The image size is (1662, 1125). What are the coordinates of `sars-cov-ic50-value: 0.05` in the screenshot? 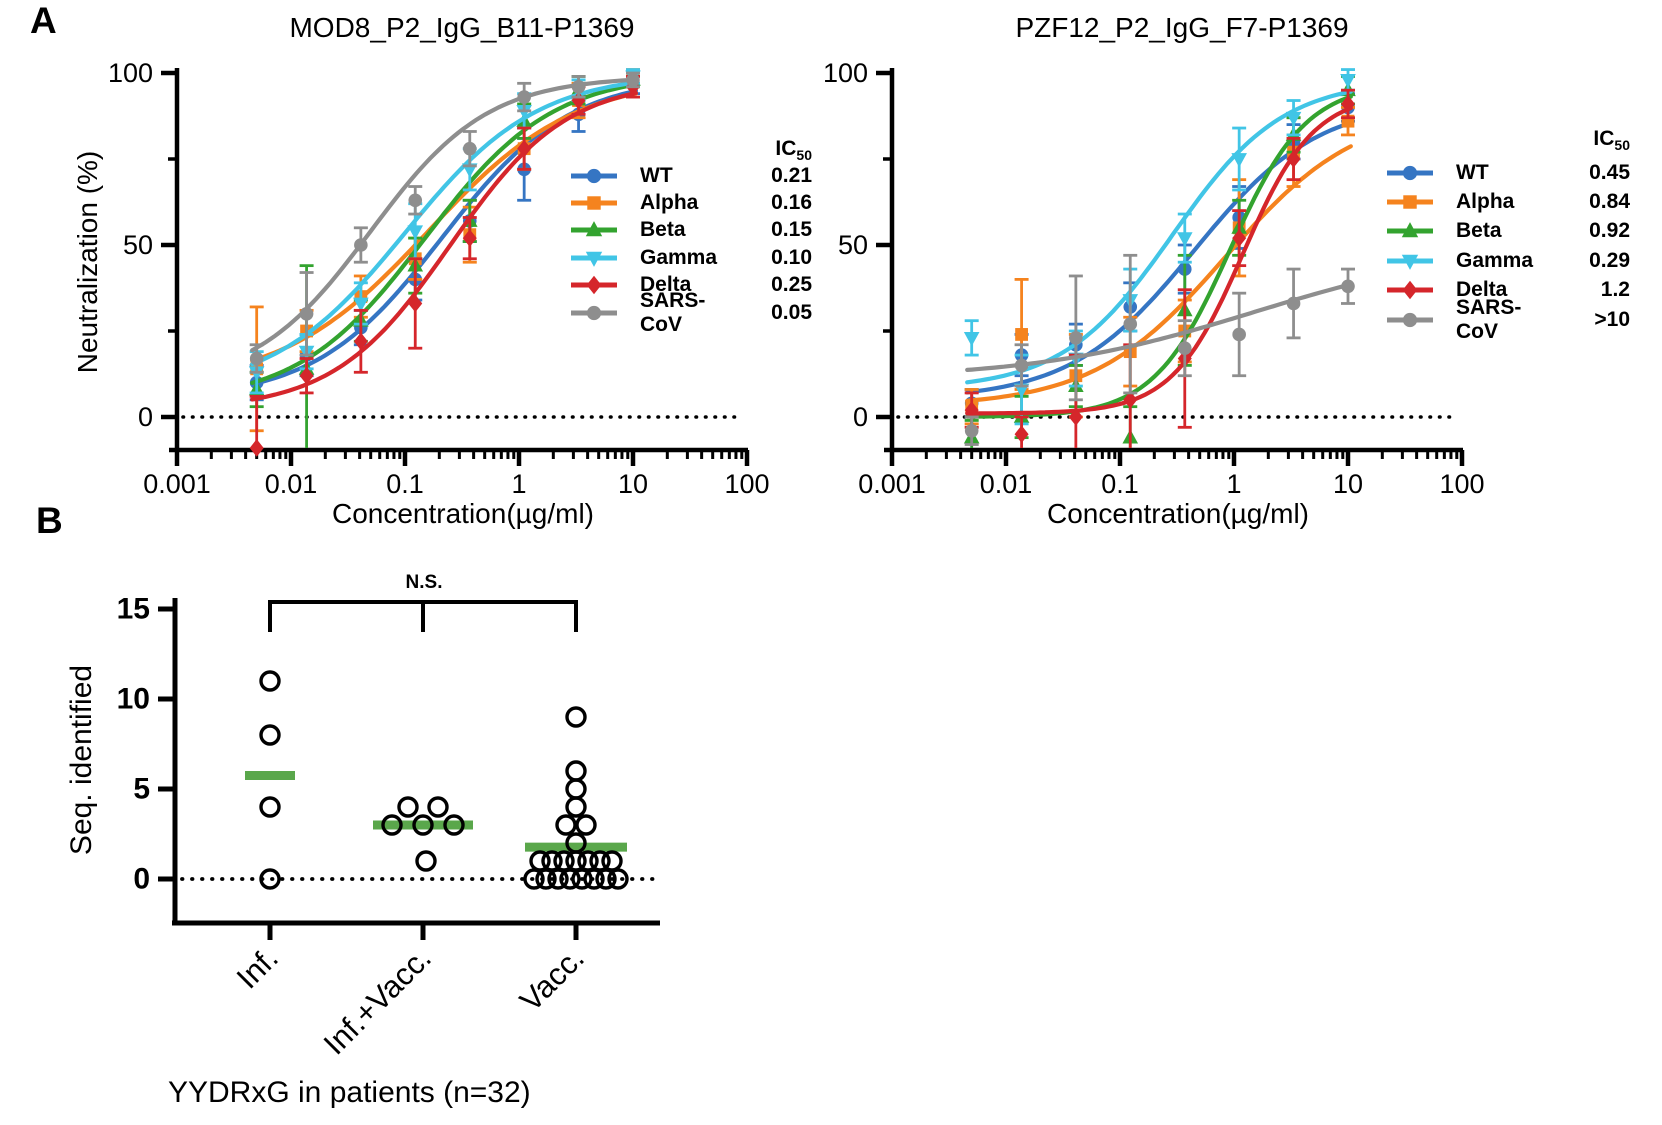 It's located at (791, 312).